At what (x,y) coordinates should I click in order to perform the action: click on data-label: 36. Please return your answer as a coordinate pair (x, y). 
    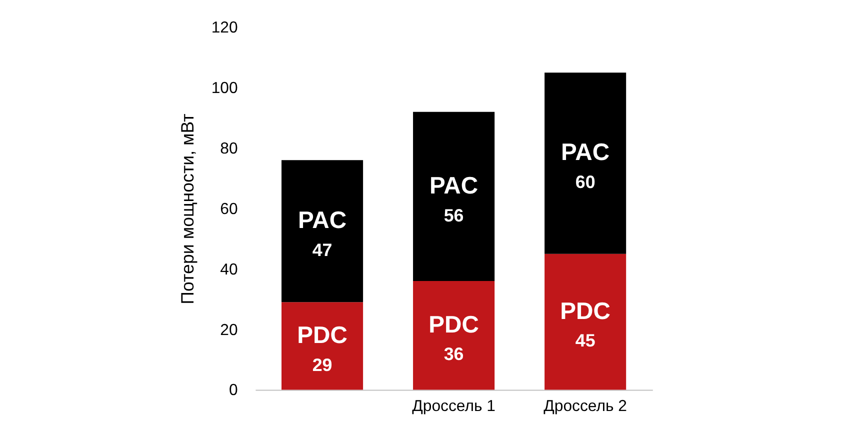
    Looking at the image, I should click on (454, 354).